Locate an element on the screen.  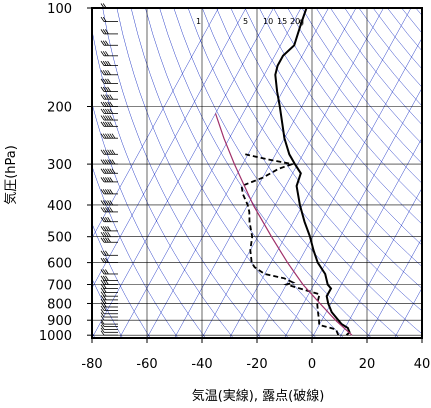
y-tick-label: 800 is located at coordinates (59, 304).